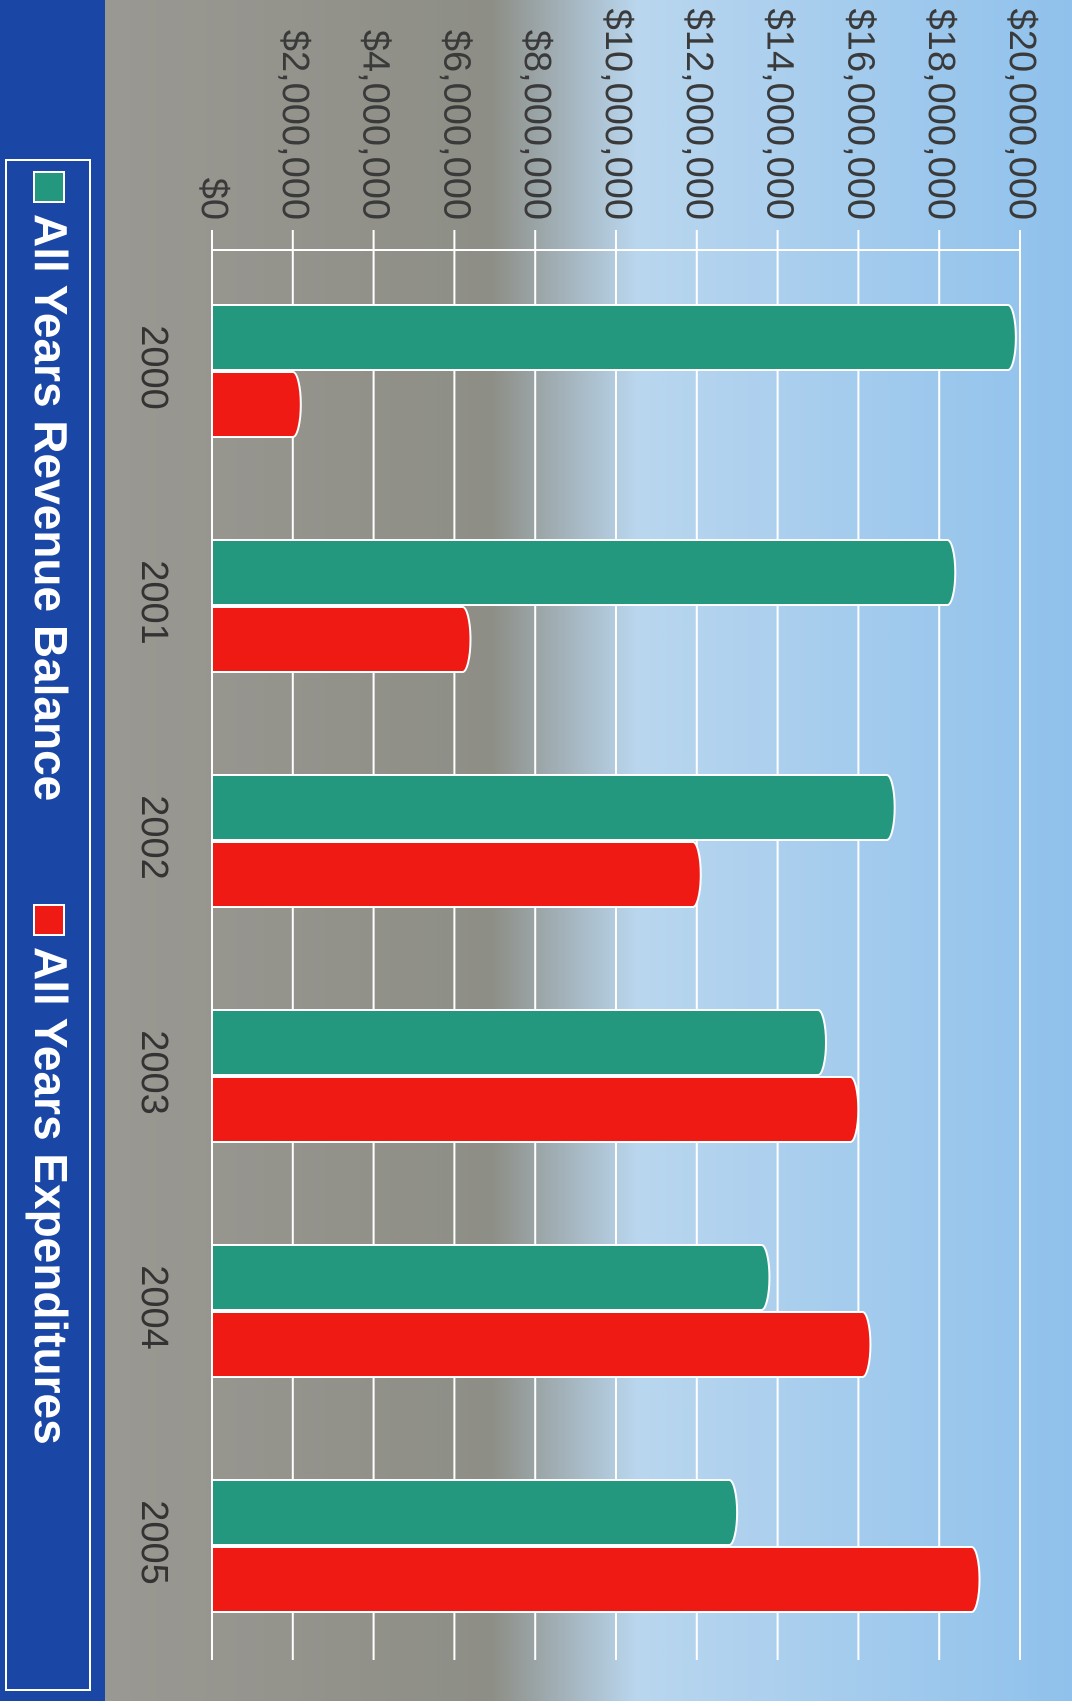  I want to click on x-tick-label: 2000, so click(154, 367).